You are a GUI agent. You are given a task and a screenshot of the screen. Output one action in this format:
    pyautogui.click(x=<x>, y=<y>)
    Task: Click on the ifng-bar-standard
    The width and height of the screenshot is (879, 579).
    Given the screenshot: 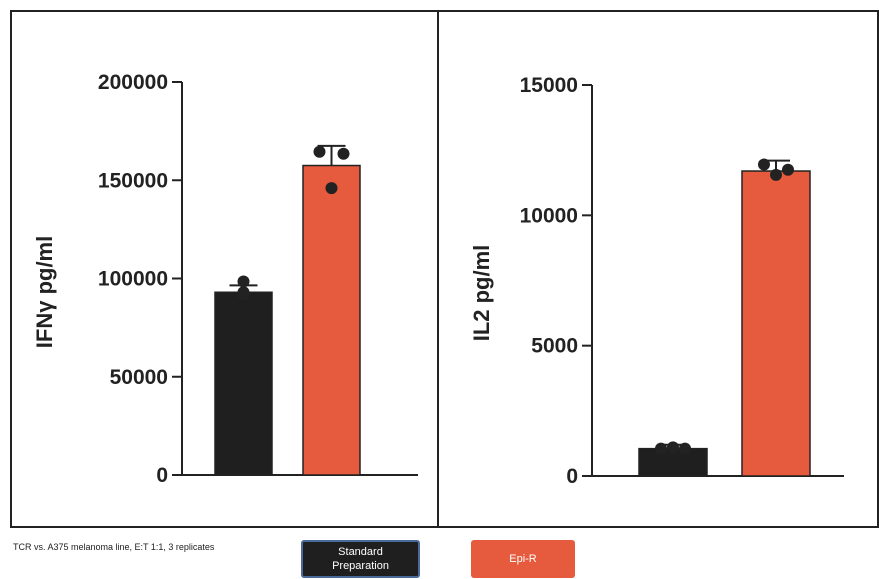 What is the action you would take?
    pyautogui.click(x=243, y=383)
    